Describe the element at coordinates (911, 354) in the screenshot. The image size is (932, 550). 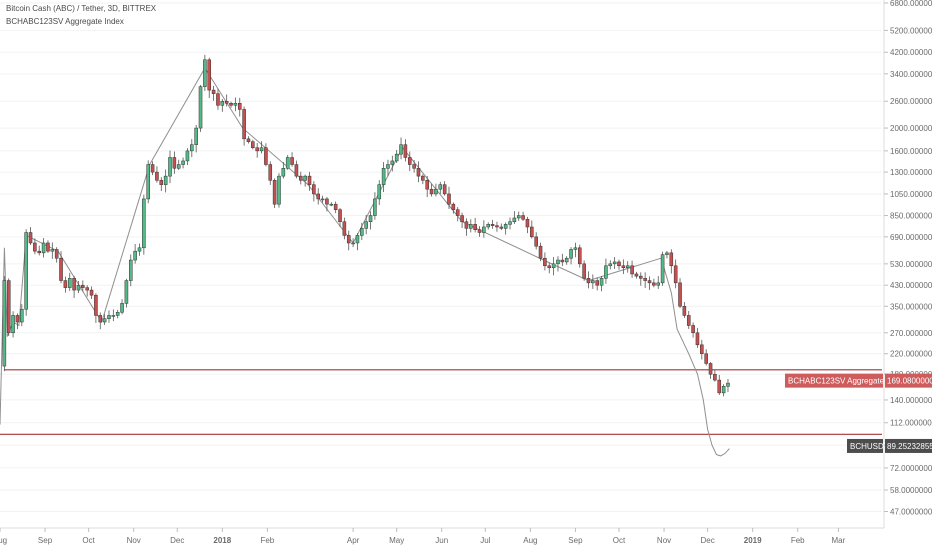
I see `y-tick-label: 220.00000000` at that location.